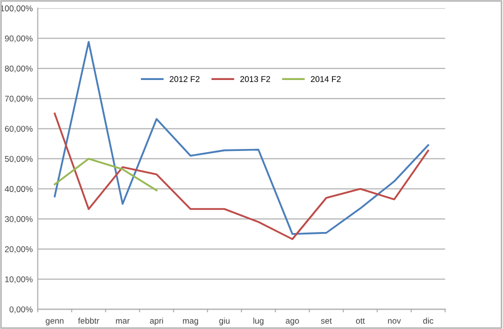 This screenshot has height=329, width=503. I want to click on x-tick-label: ott, so click(360, 321).